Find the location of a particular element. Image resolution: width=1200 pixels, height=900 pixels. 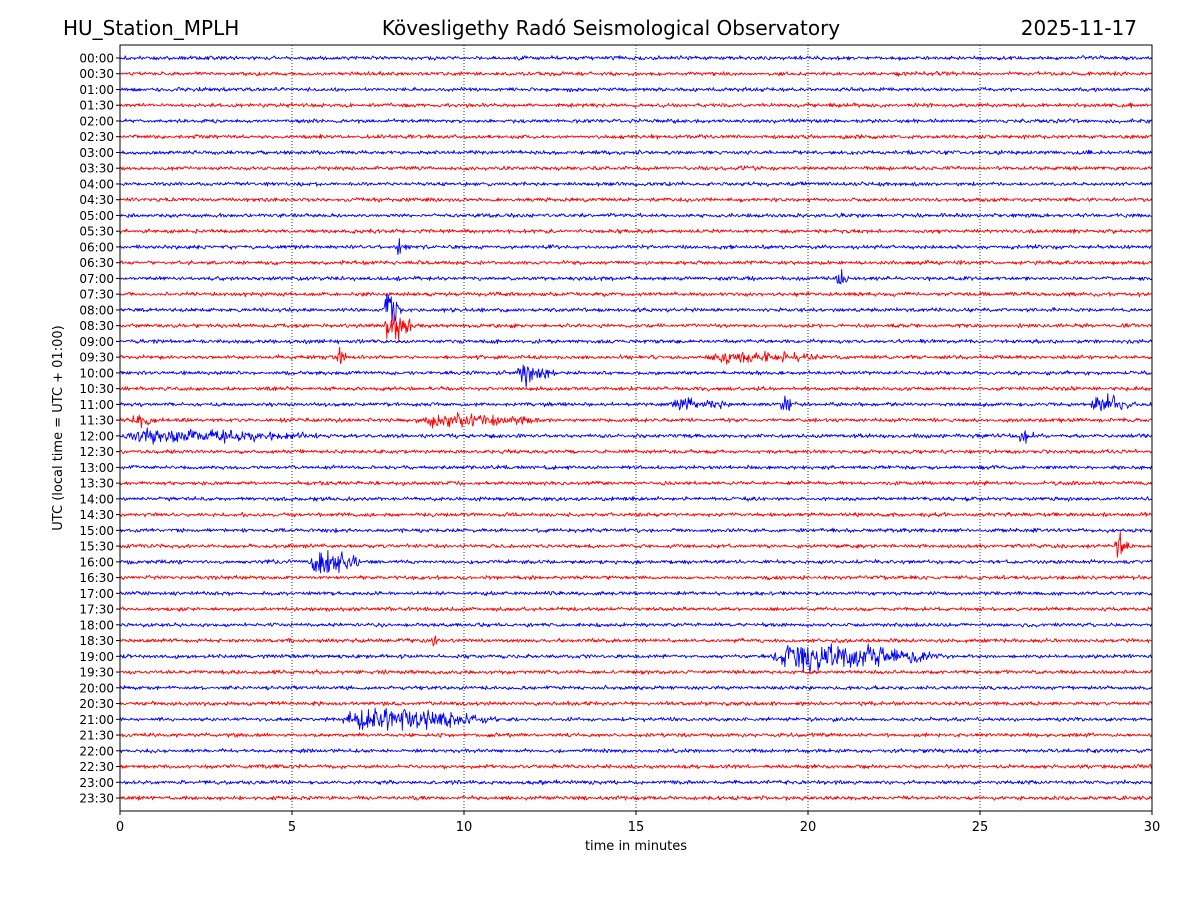

y-tick-label: 05:30 is located at coordinates (96, 232).